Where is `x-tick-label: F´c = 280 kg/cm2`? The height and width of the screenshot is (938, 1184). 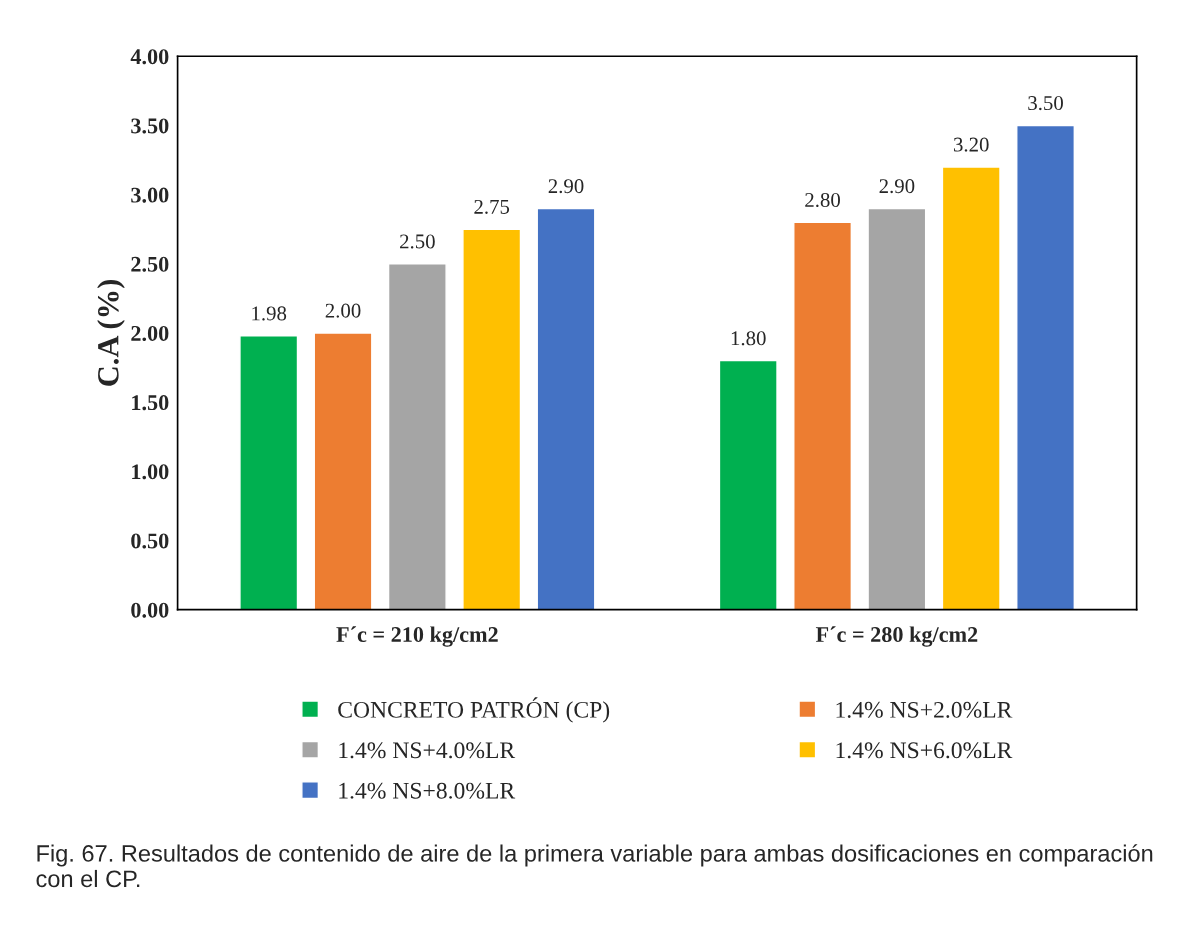
x-tick-label: F´c = 280 kg/cm2 is located at coordinates (896, 636).